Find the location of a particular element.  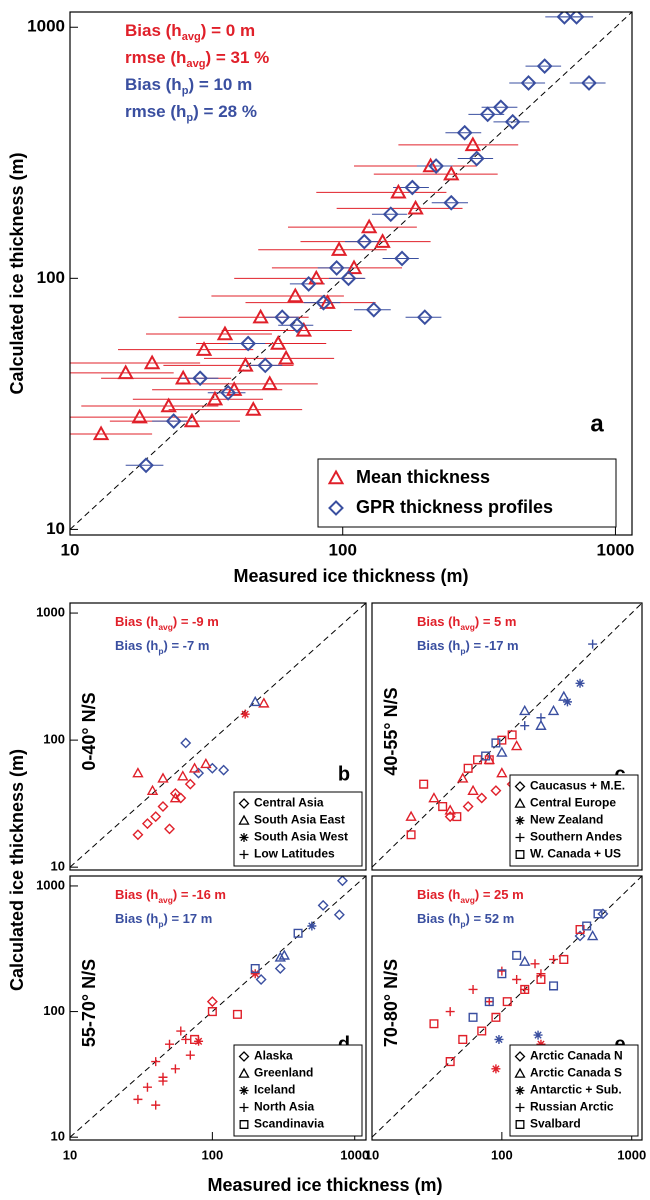

y-tick-label: 100 is located at coordinates (54, 739).